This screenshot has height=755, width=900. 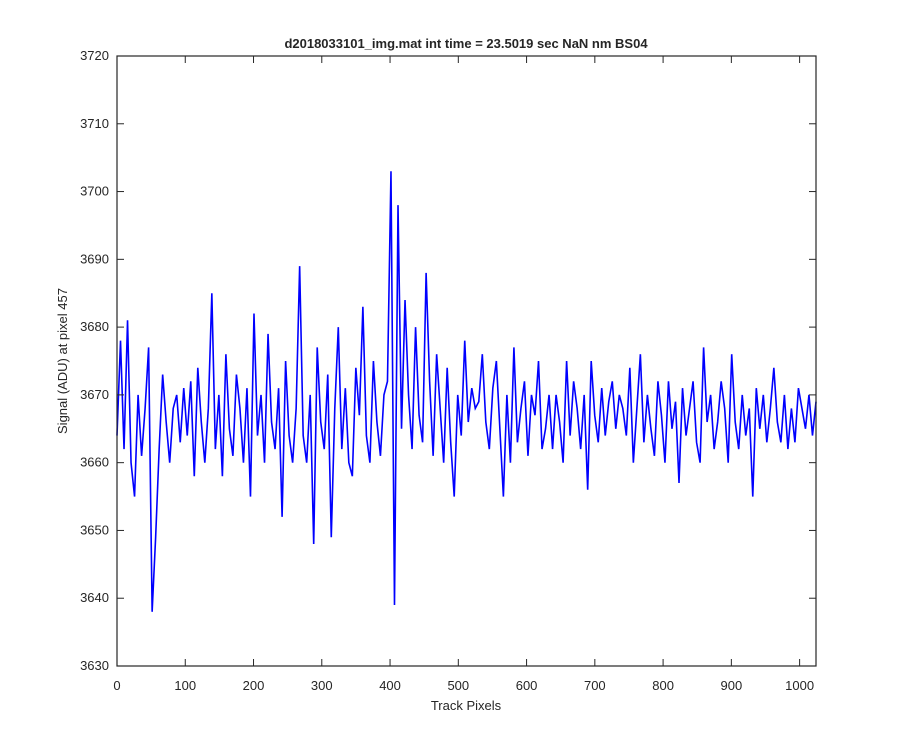 What do you see at coordinates (254, 685) in the screenshot?
I see `x-tick-label: 200` at bounding box center [254, 685].